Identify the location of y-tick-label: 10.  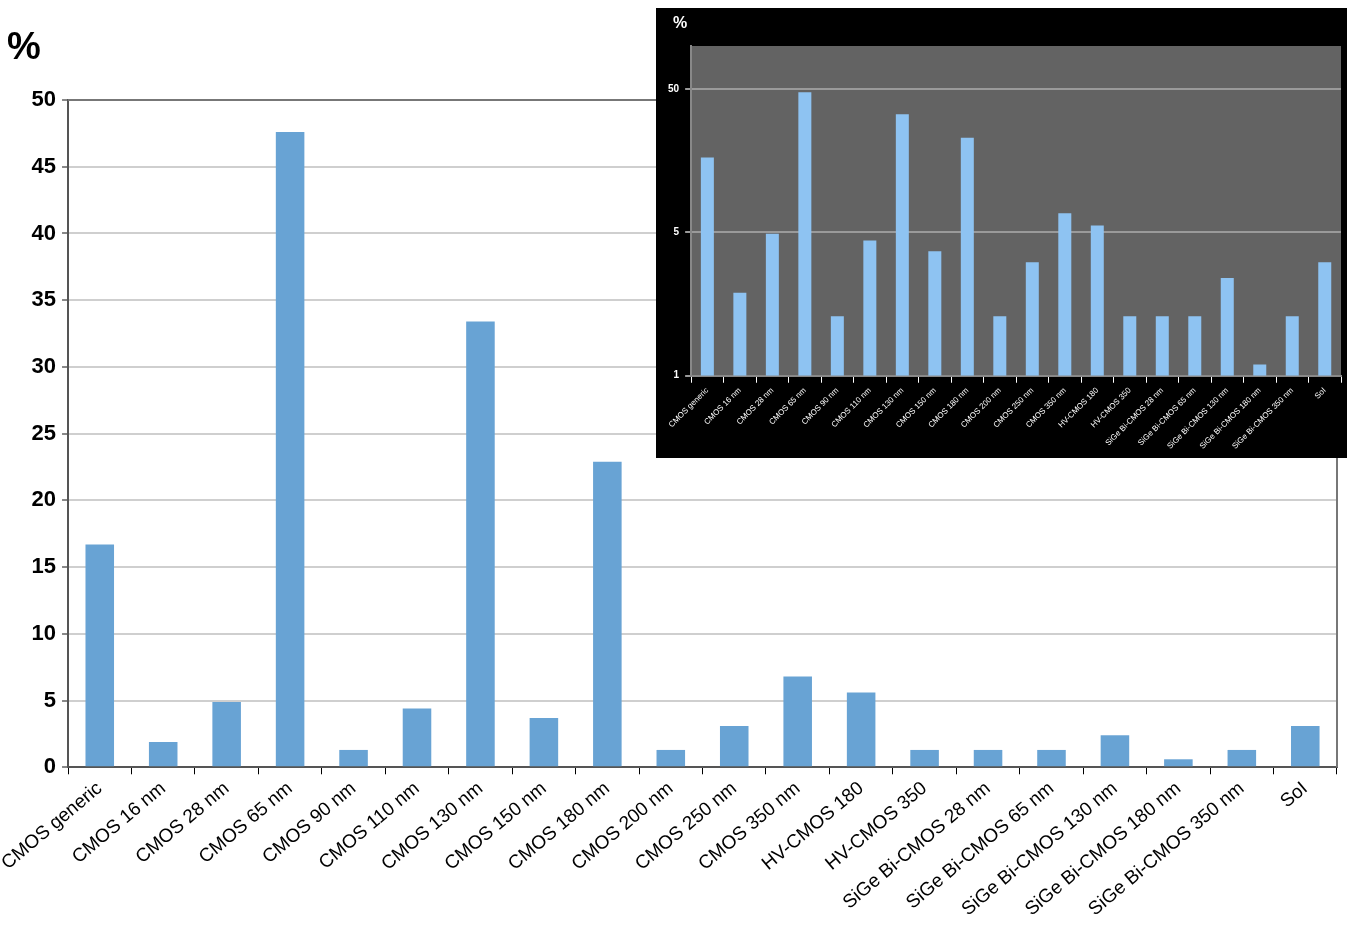
(44, 632).